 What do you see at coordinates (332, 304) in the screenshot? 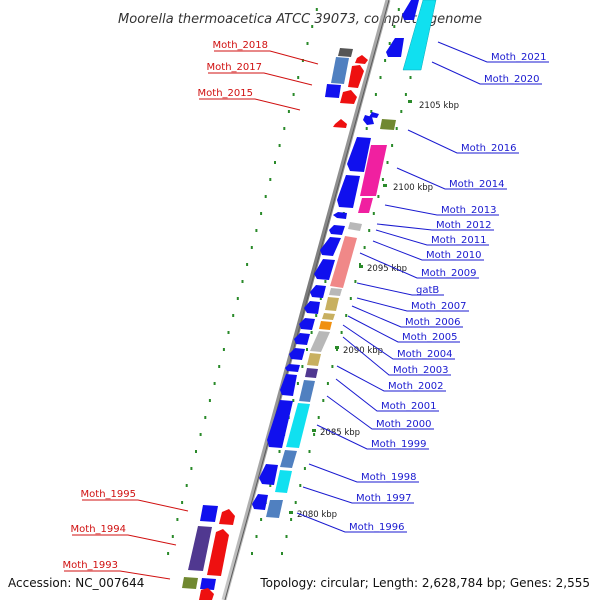
I see `cds-moth-2007` at bounding box center [332, 304].